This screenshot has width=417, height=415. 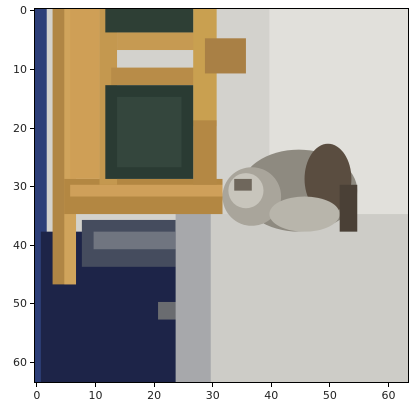 I want to click on cat-belly, so click(x=304, y=214).